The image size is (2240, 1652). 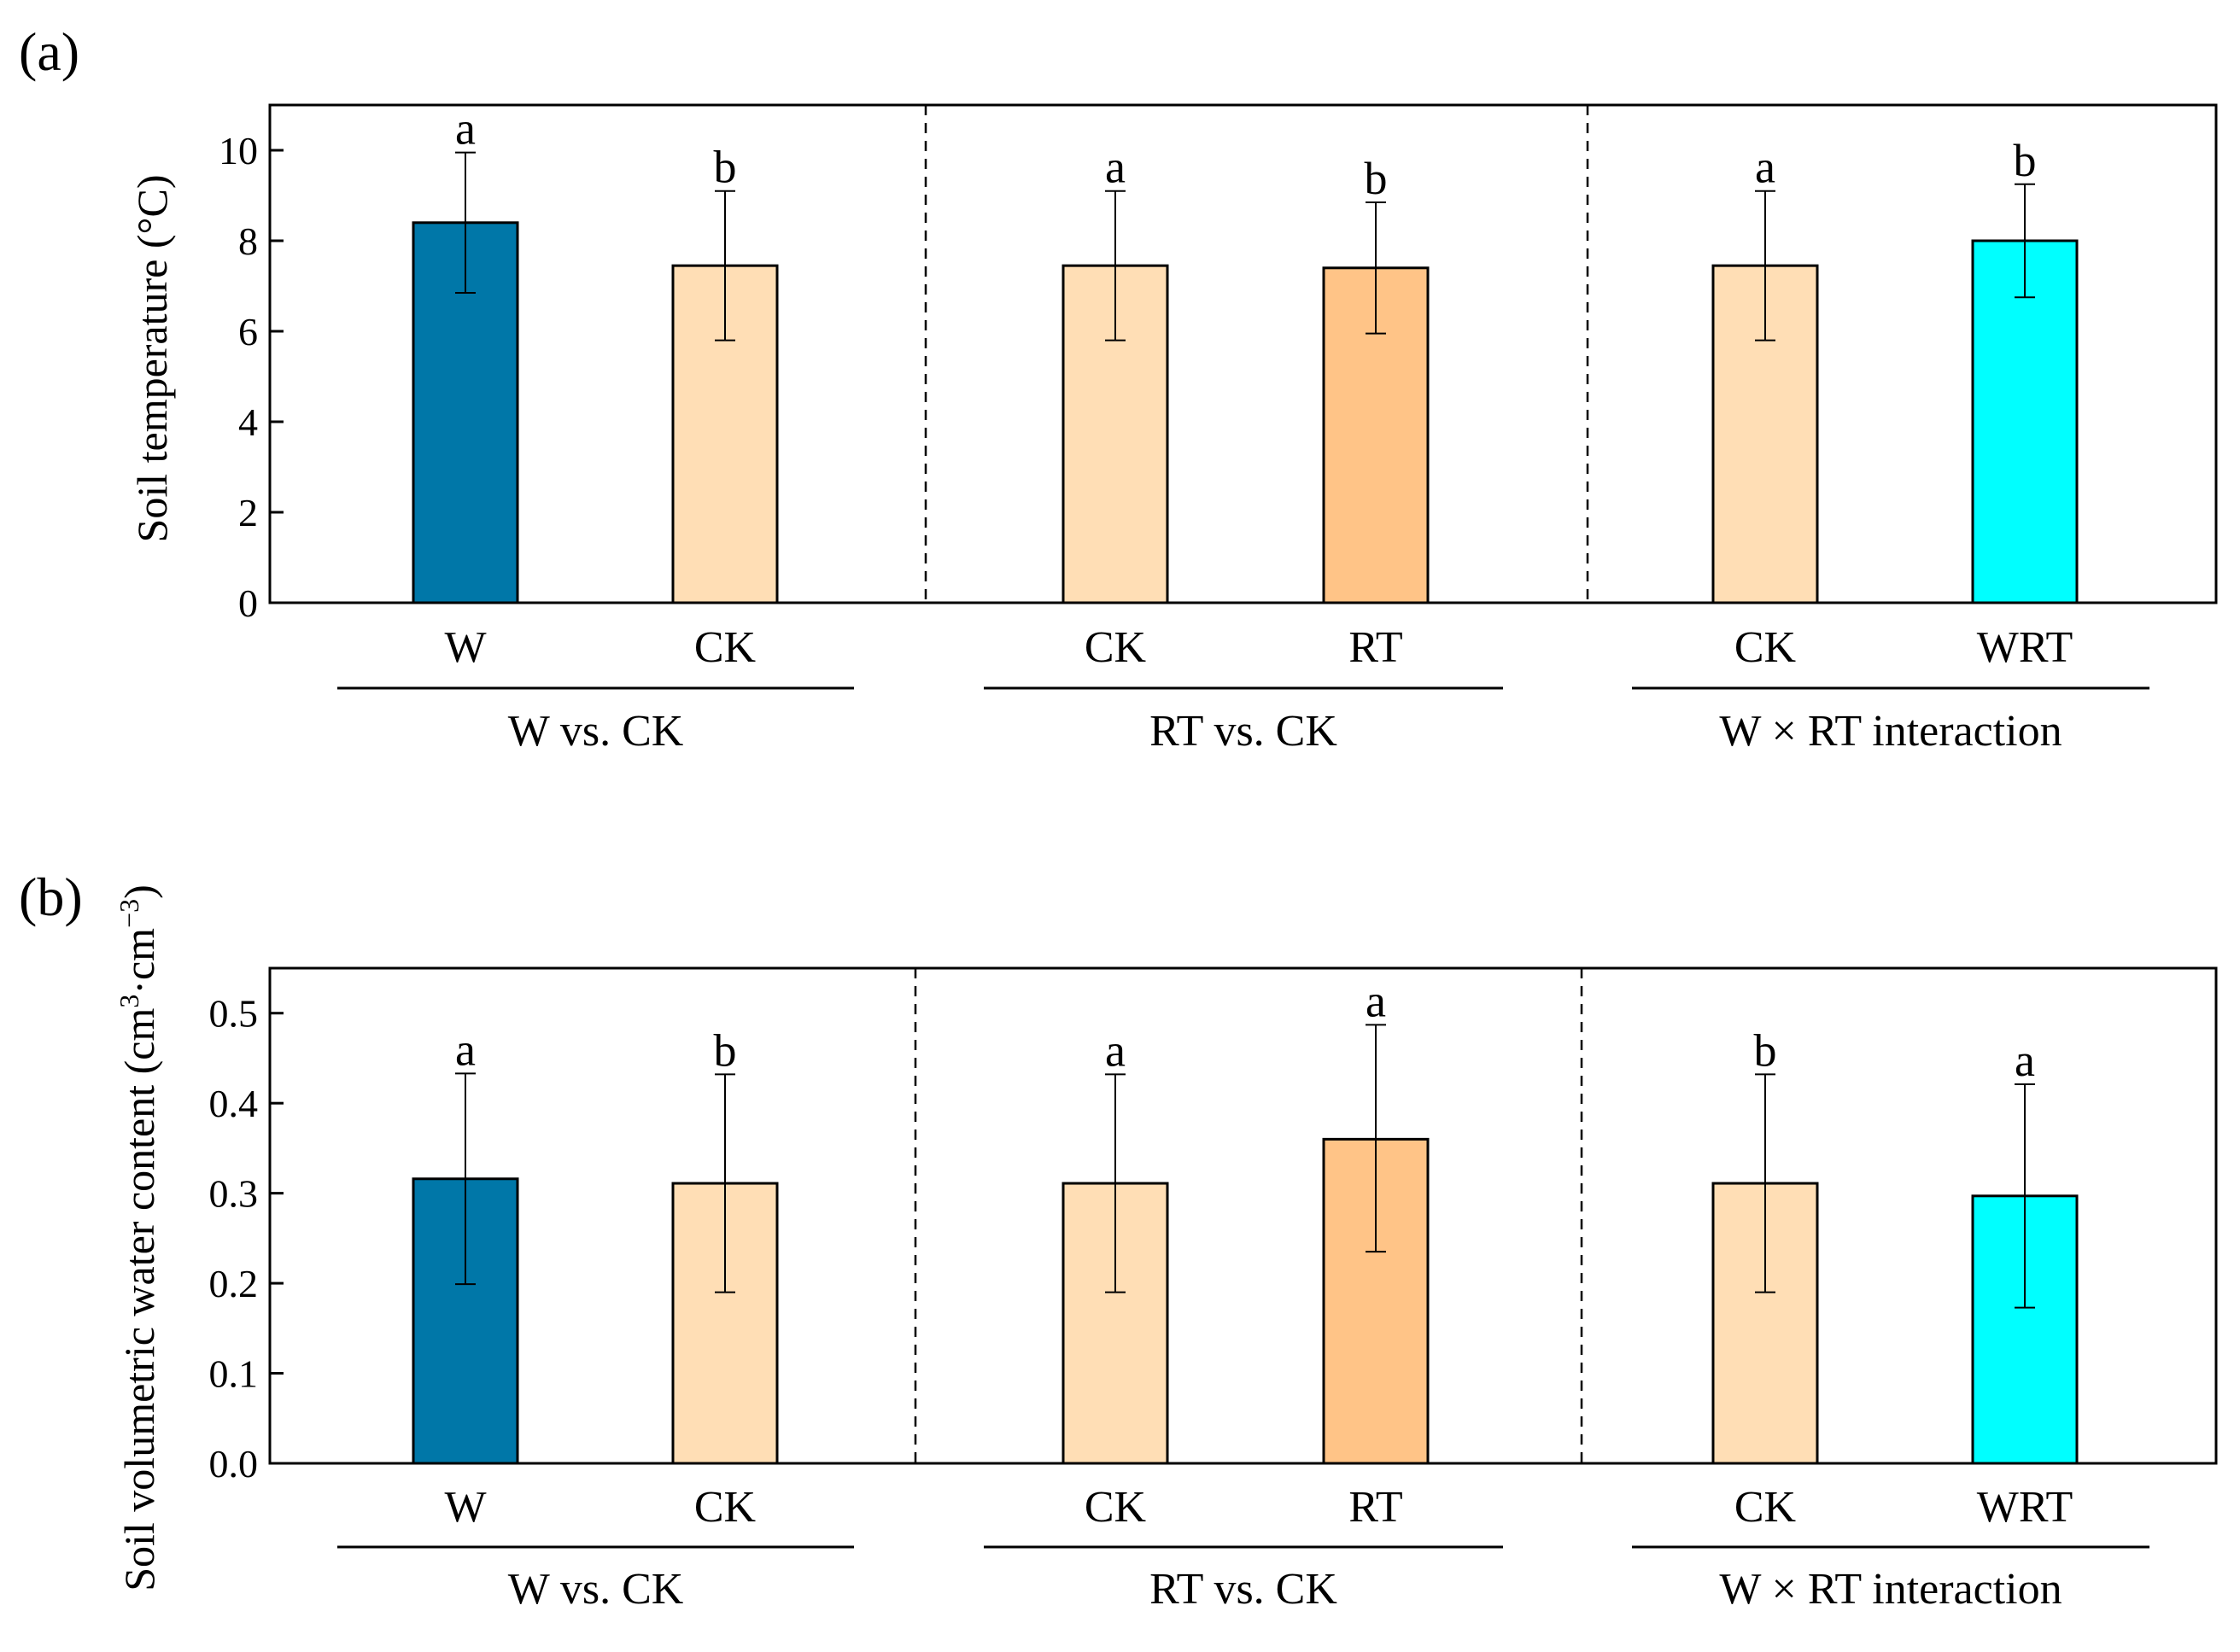 What do you see at coordinates (152, 359) in the screenshot?
I see `y-axis-label: Soil temperature (°C)` at bounding box center [152, 359].